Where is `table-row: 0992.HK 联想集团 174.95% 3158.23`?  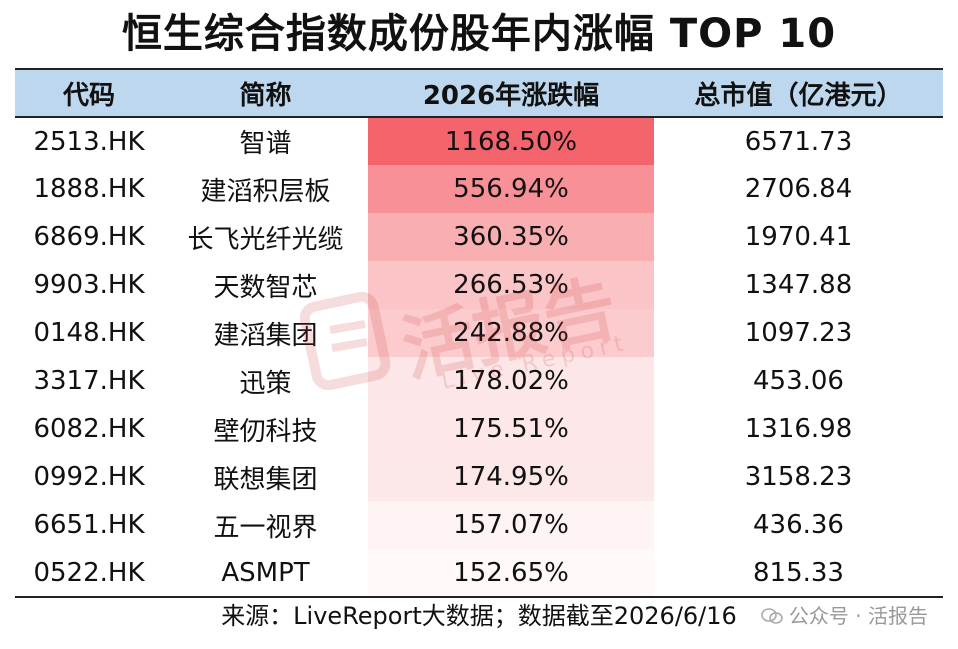 table-row: 0992.HK 联想集团 174.95% 3158.23 is located at coordinates (479, 477).